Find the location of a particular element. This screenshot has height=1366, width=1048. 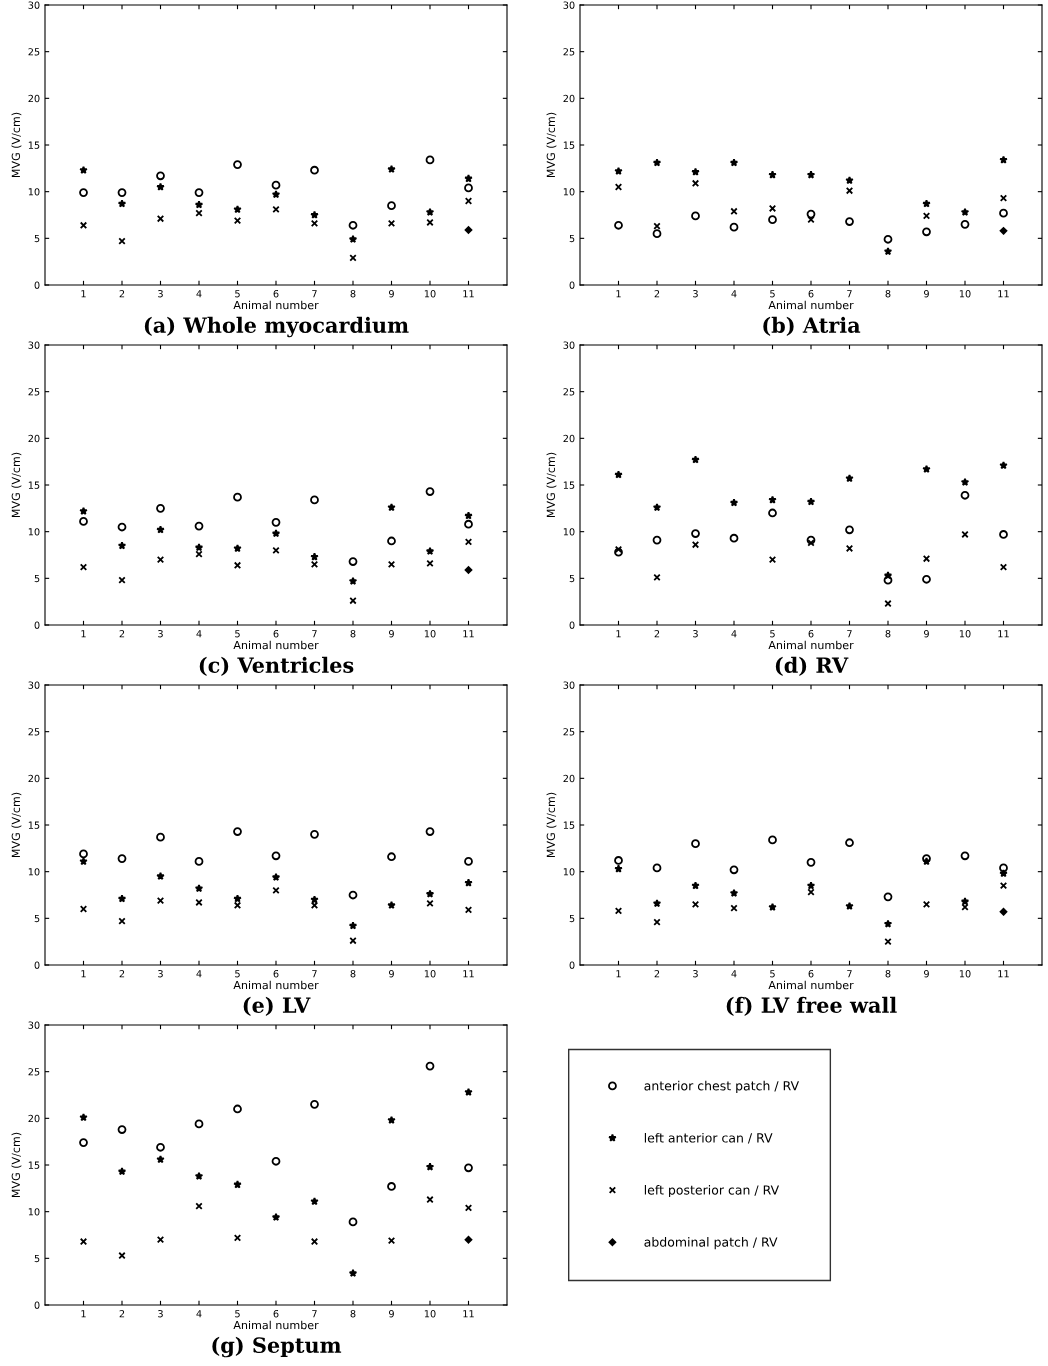

x-axis-title: Animal number is located at coordinates (276, 985).